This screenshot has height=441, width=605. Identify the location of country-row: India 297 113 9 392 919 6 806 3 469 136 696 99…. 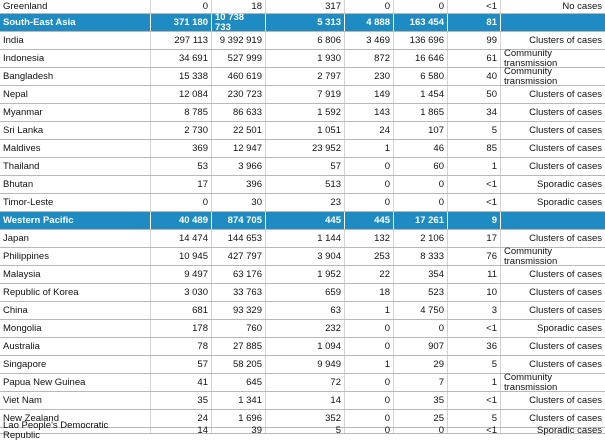
(302, 41).